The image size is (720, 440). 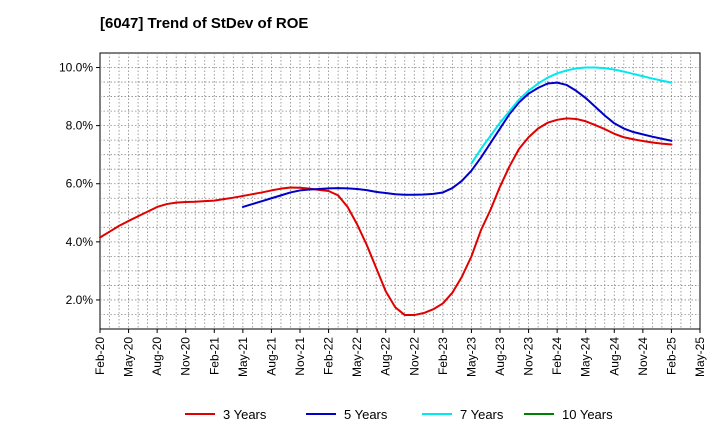 What do you see at coordinates (587, 414) in the screenshot?
I see `legend-label-10-years: 10 Years` at bounding box center [587, 414].